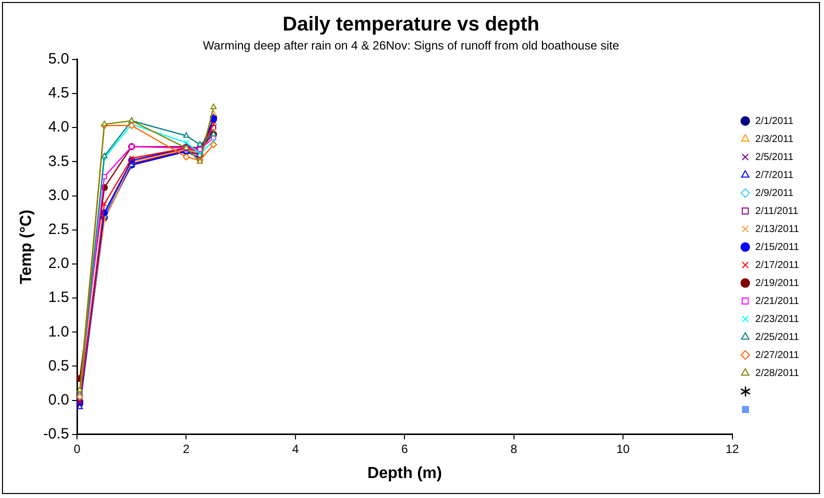 The width and height of the screenshot is (824, 498). Describe the element at coordinates (59, 297) in the screenshot. I see `y-tick-label: 1.5` at that location.